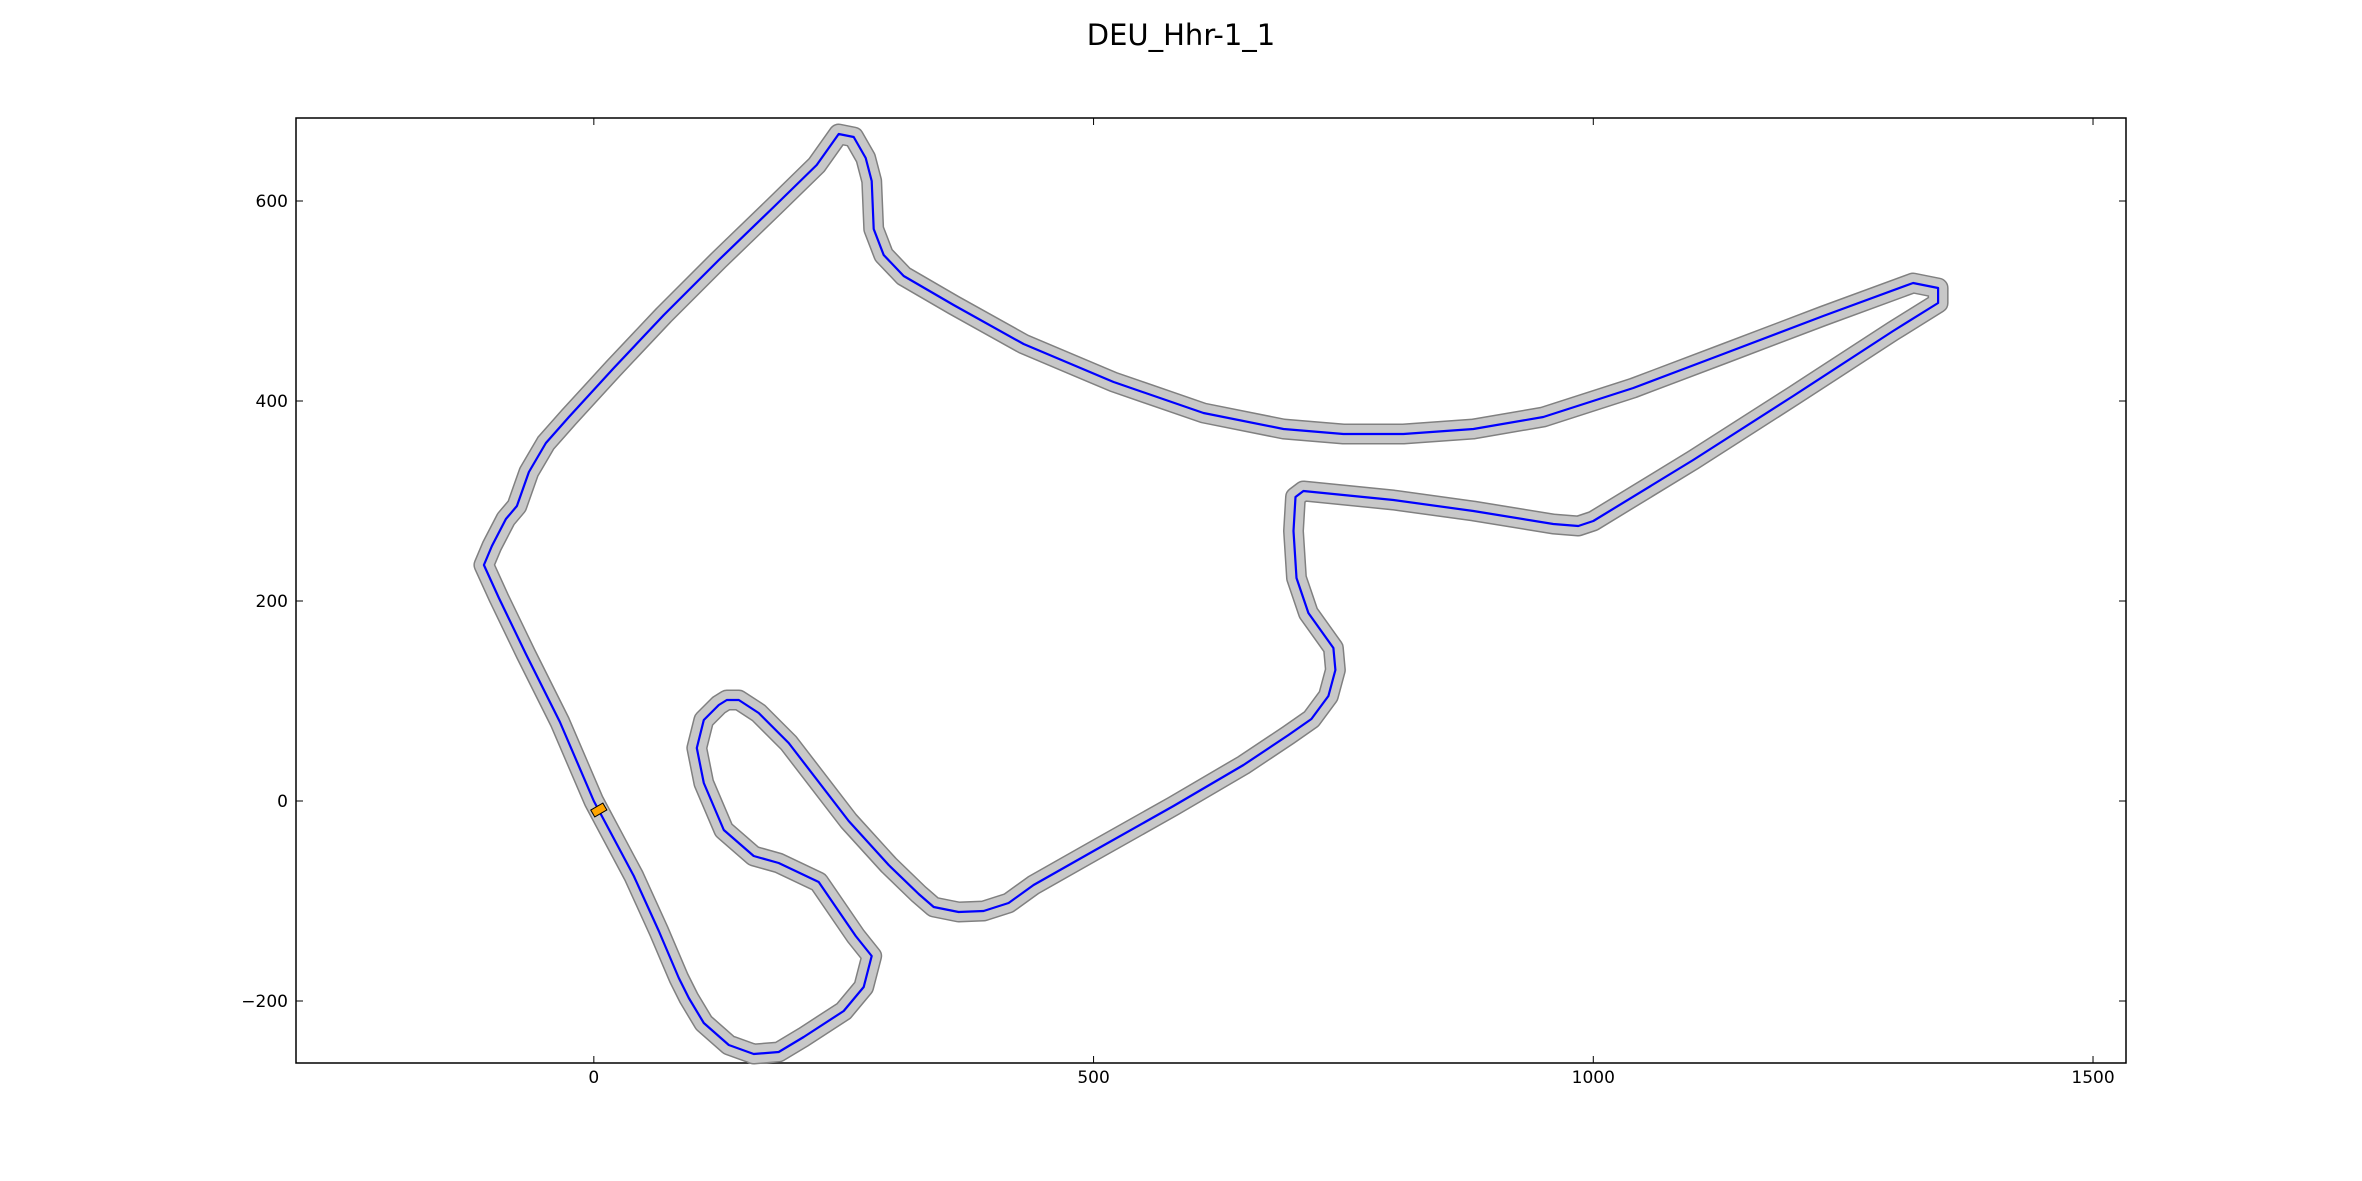  Describe the element at coordinates (2092, 1078) in the screenshot. I see `x-tick-label: 1500` at that location.